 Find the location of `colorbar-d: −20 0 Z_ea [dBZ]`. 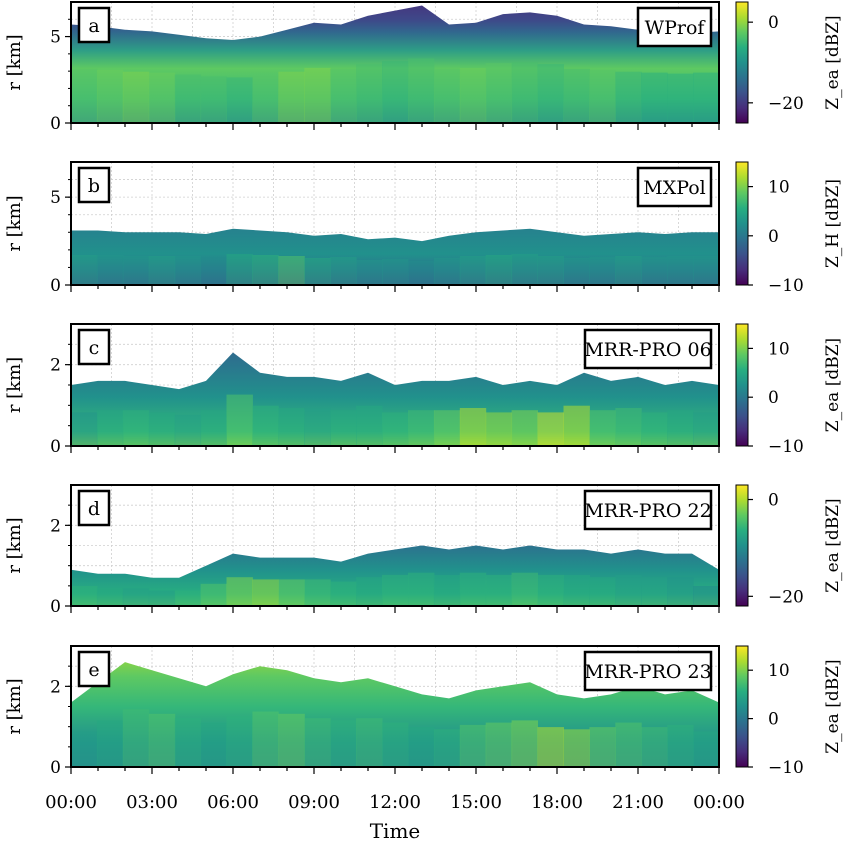

colorbar-d: −20 0 Z_ea [dBZ] is located at coordinates (789, 545).